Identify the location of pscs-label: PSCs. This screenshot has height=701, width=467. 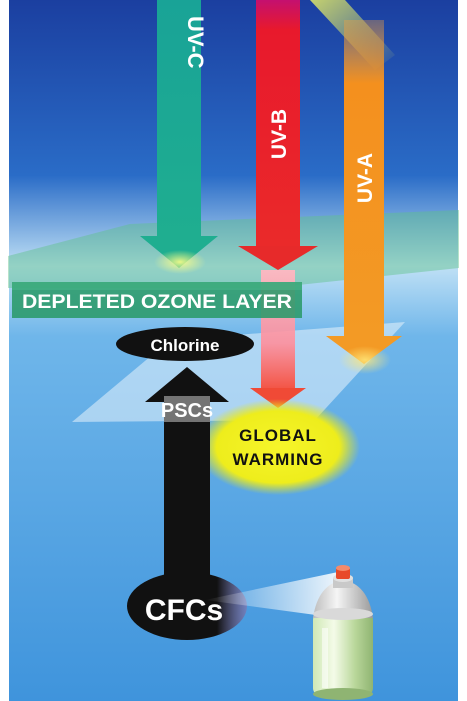
(187, 411).